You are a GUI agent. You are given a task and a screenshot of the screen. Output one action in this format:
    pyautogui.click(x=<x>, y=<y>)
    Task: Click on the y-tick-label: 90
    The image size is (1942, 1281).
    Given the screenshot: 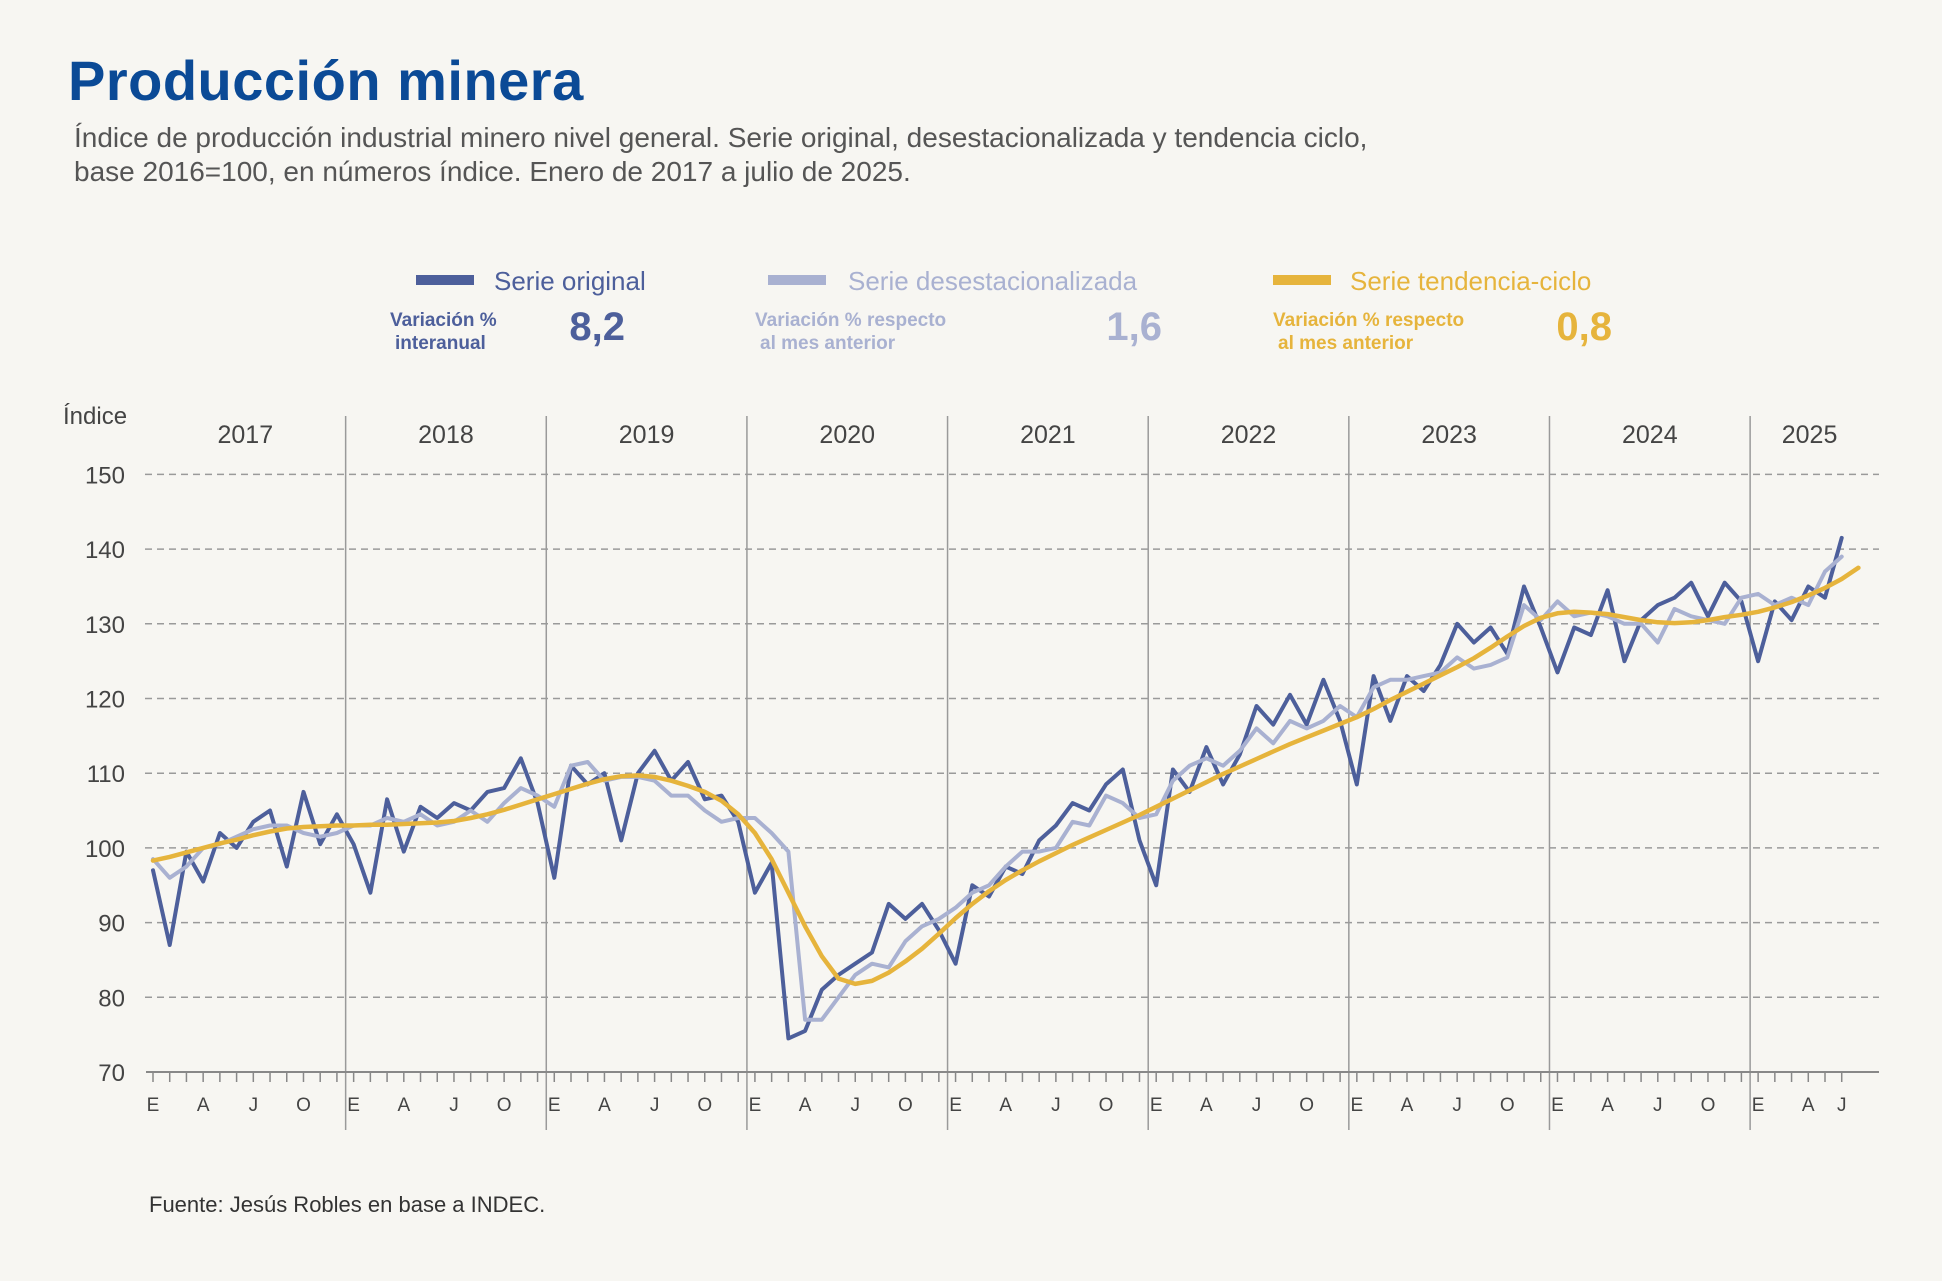 What is the action you would take?
    pyautogui.click(x=111, y=924)
    